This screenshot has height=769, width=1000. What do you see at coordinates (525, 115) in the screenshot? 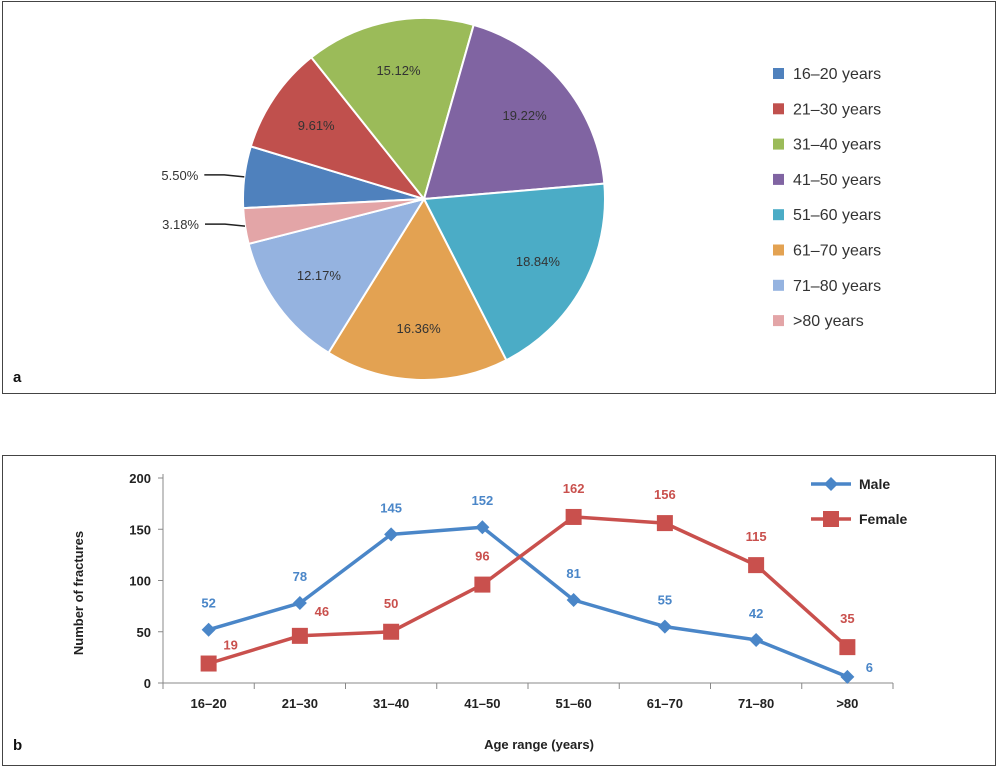
I see `pie-data-label: 19.22%` at bounding box center [525, 115].